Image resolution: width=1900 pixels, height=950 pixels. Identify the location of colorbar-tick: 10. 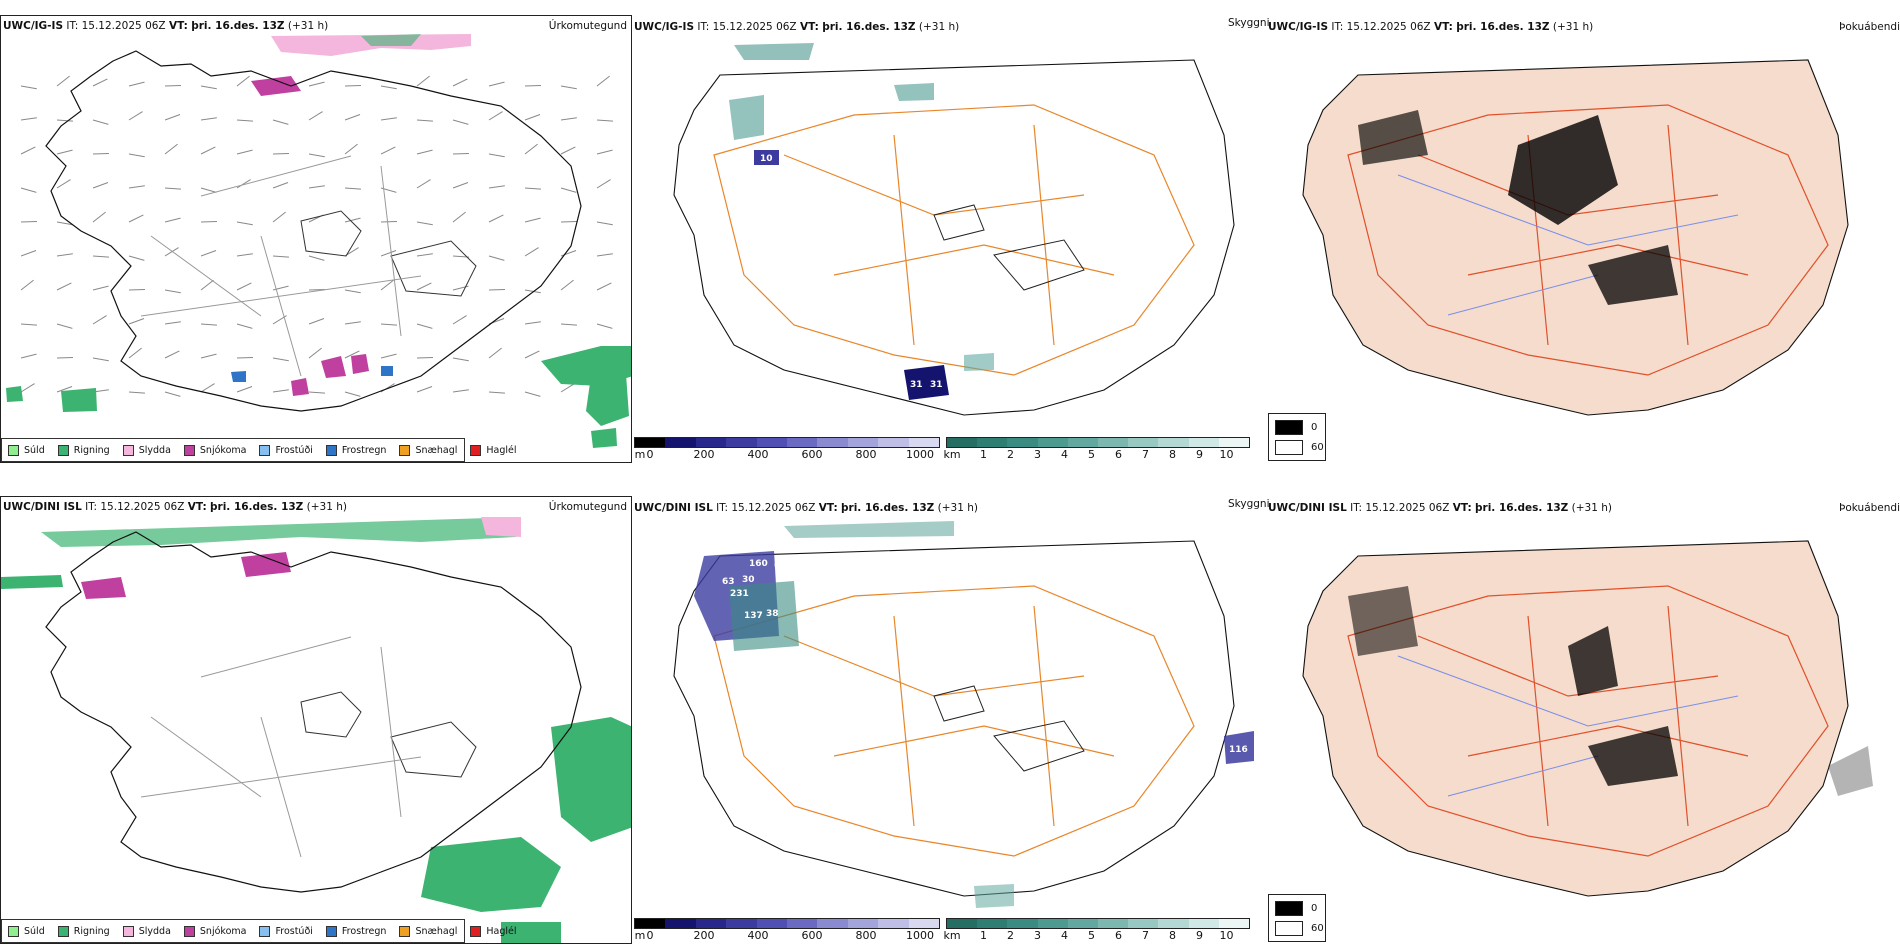
(1226, 935).